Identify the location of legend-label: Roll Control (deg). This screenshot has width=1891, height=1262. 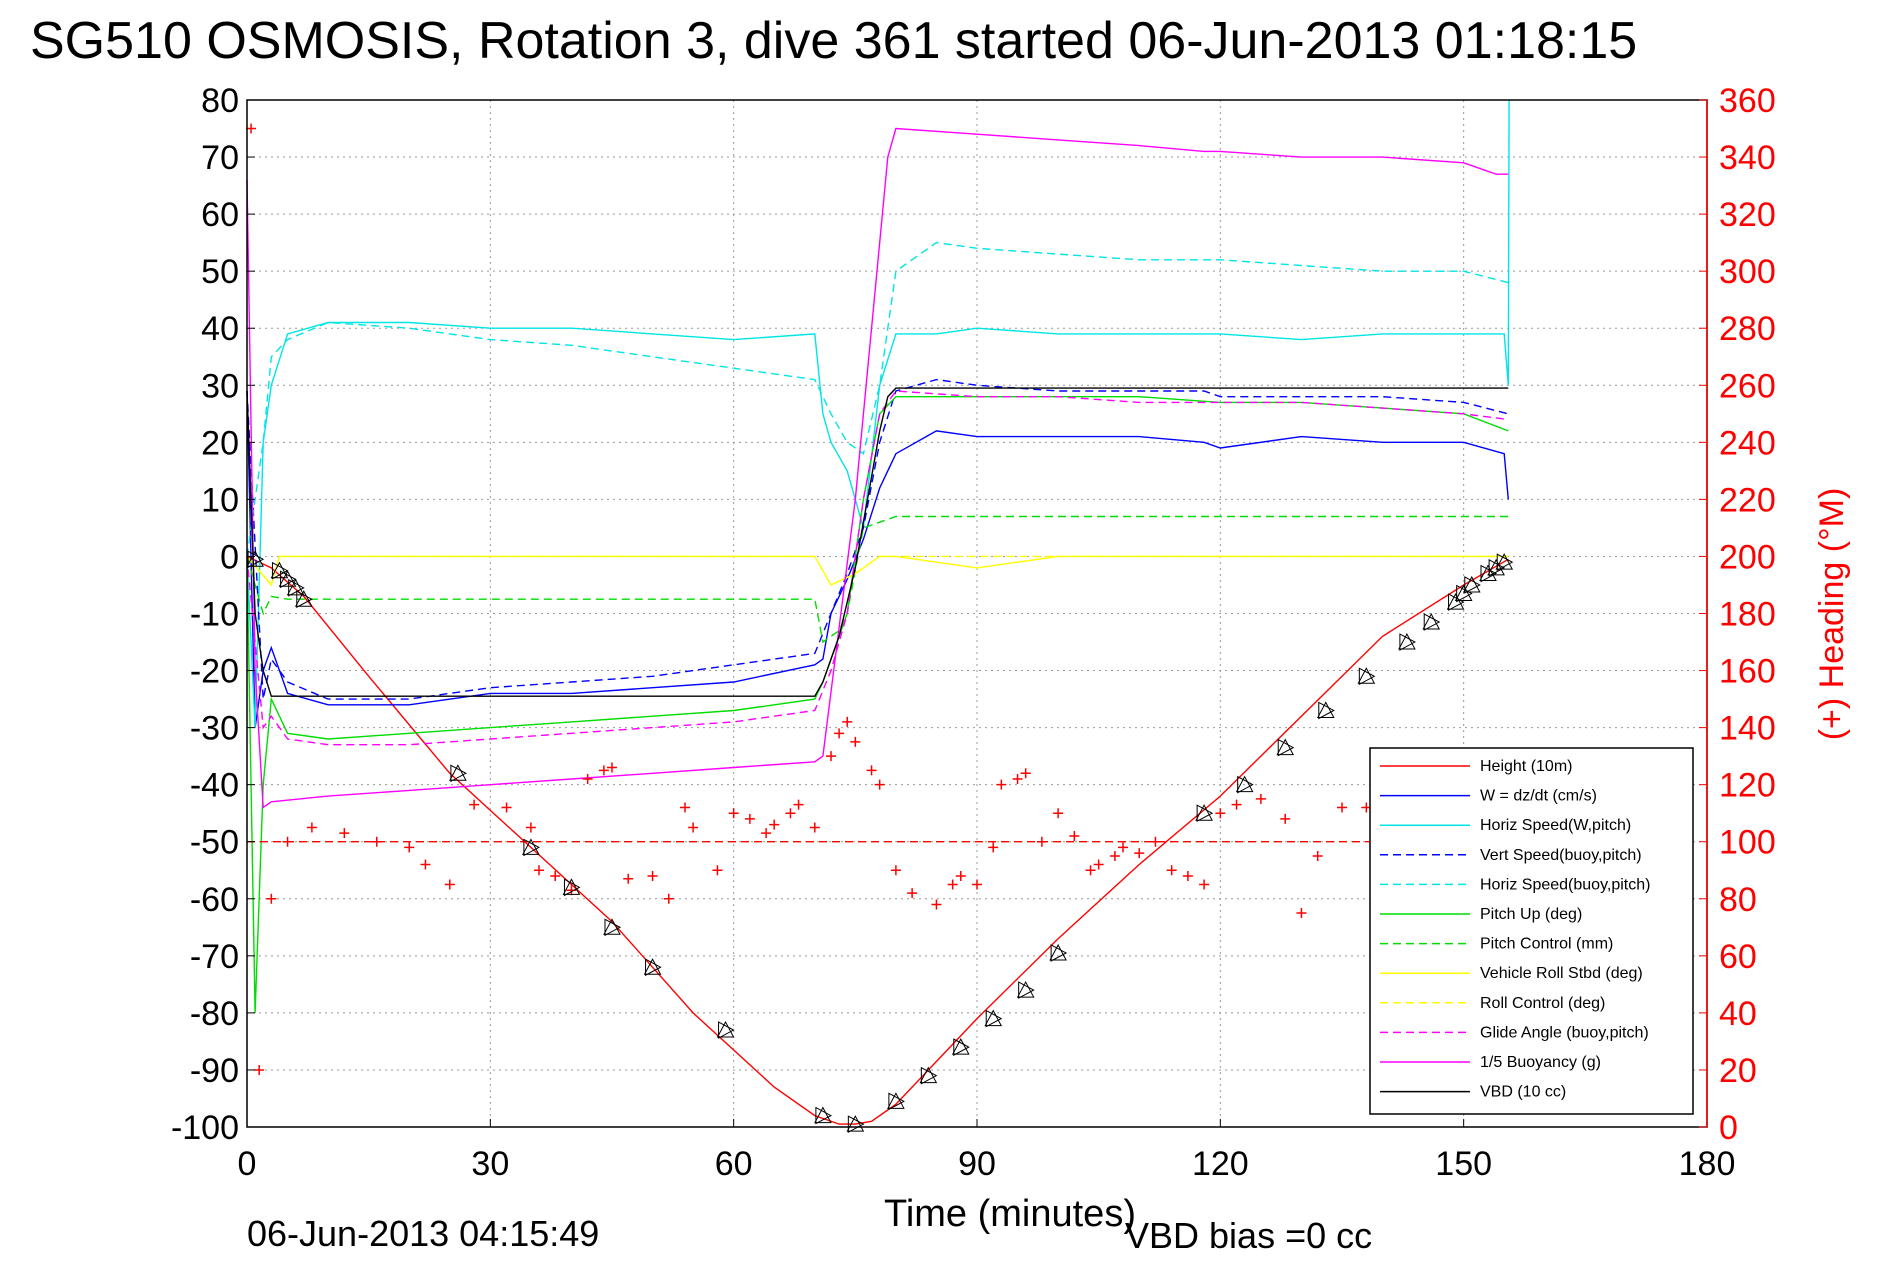
(1542, 1003).